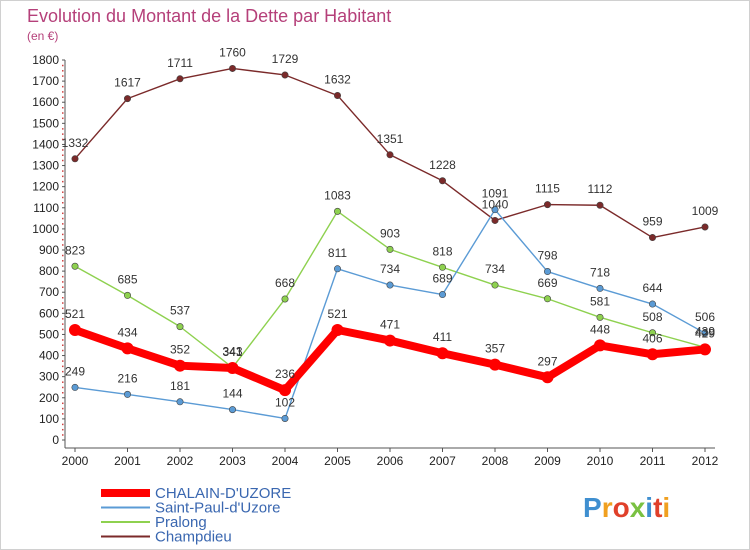  Describe the element at coordinates (42, 36) in the screenshot. I see `chart-subtitle: (en €)` at that location.